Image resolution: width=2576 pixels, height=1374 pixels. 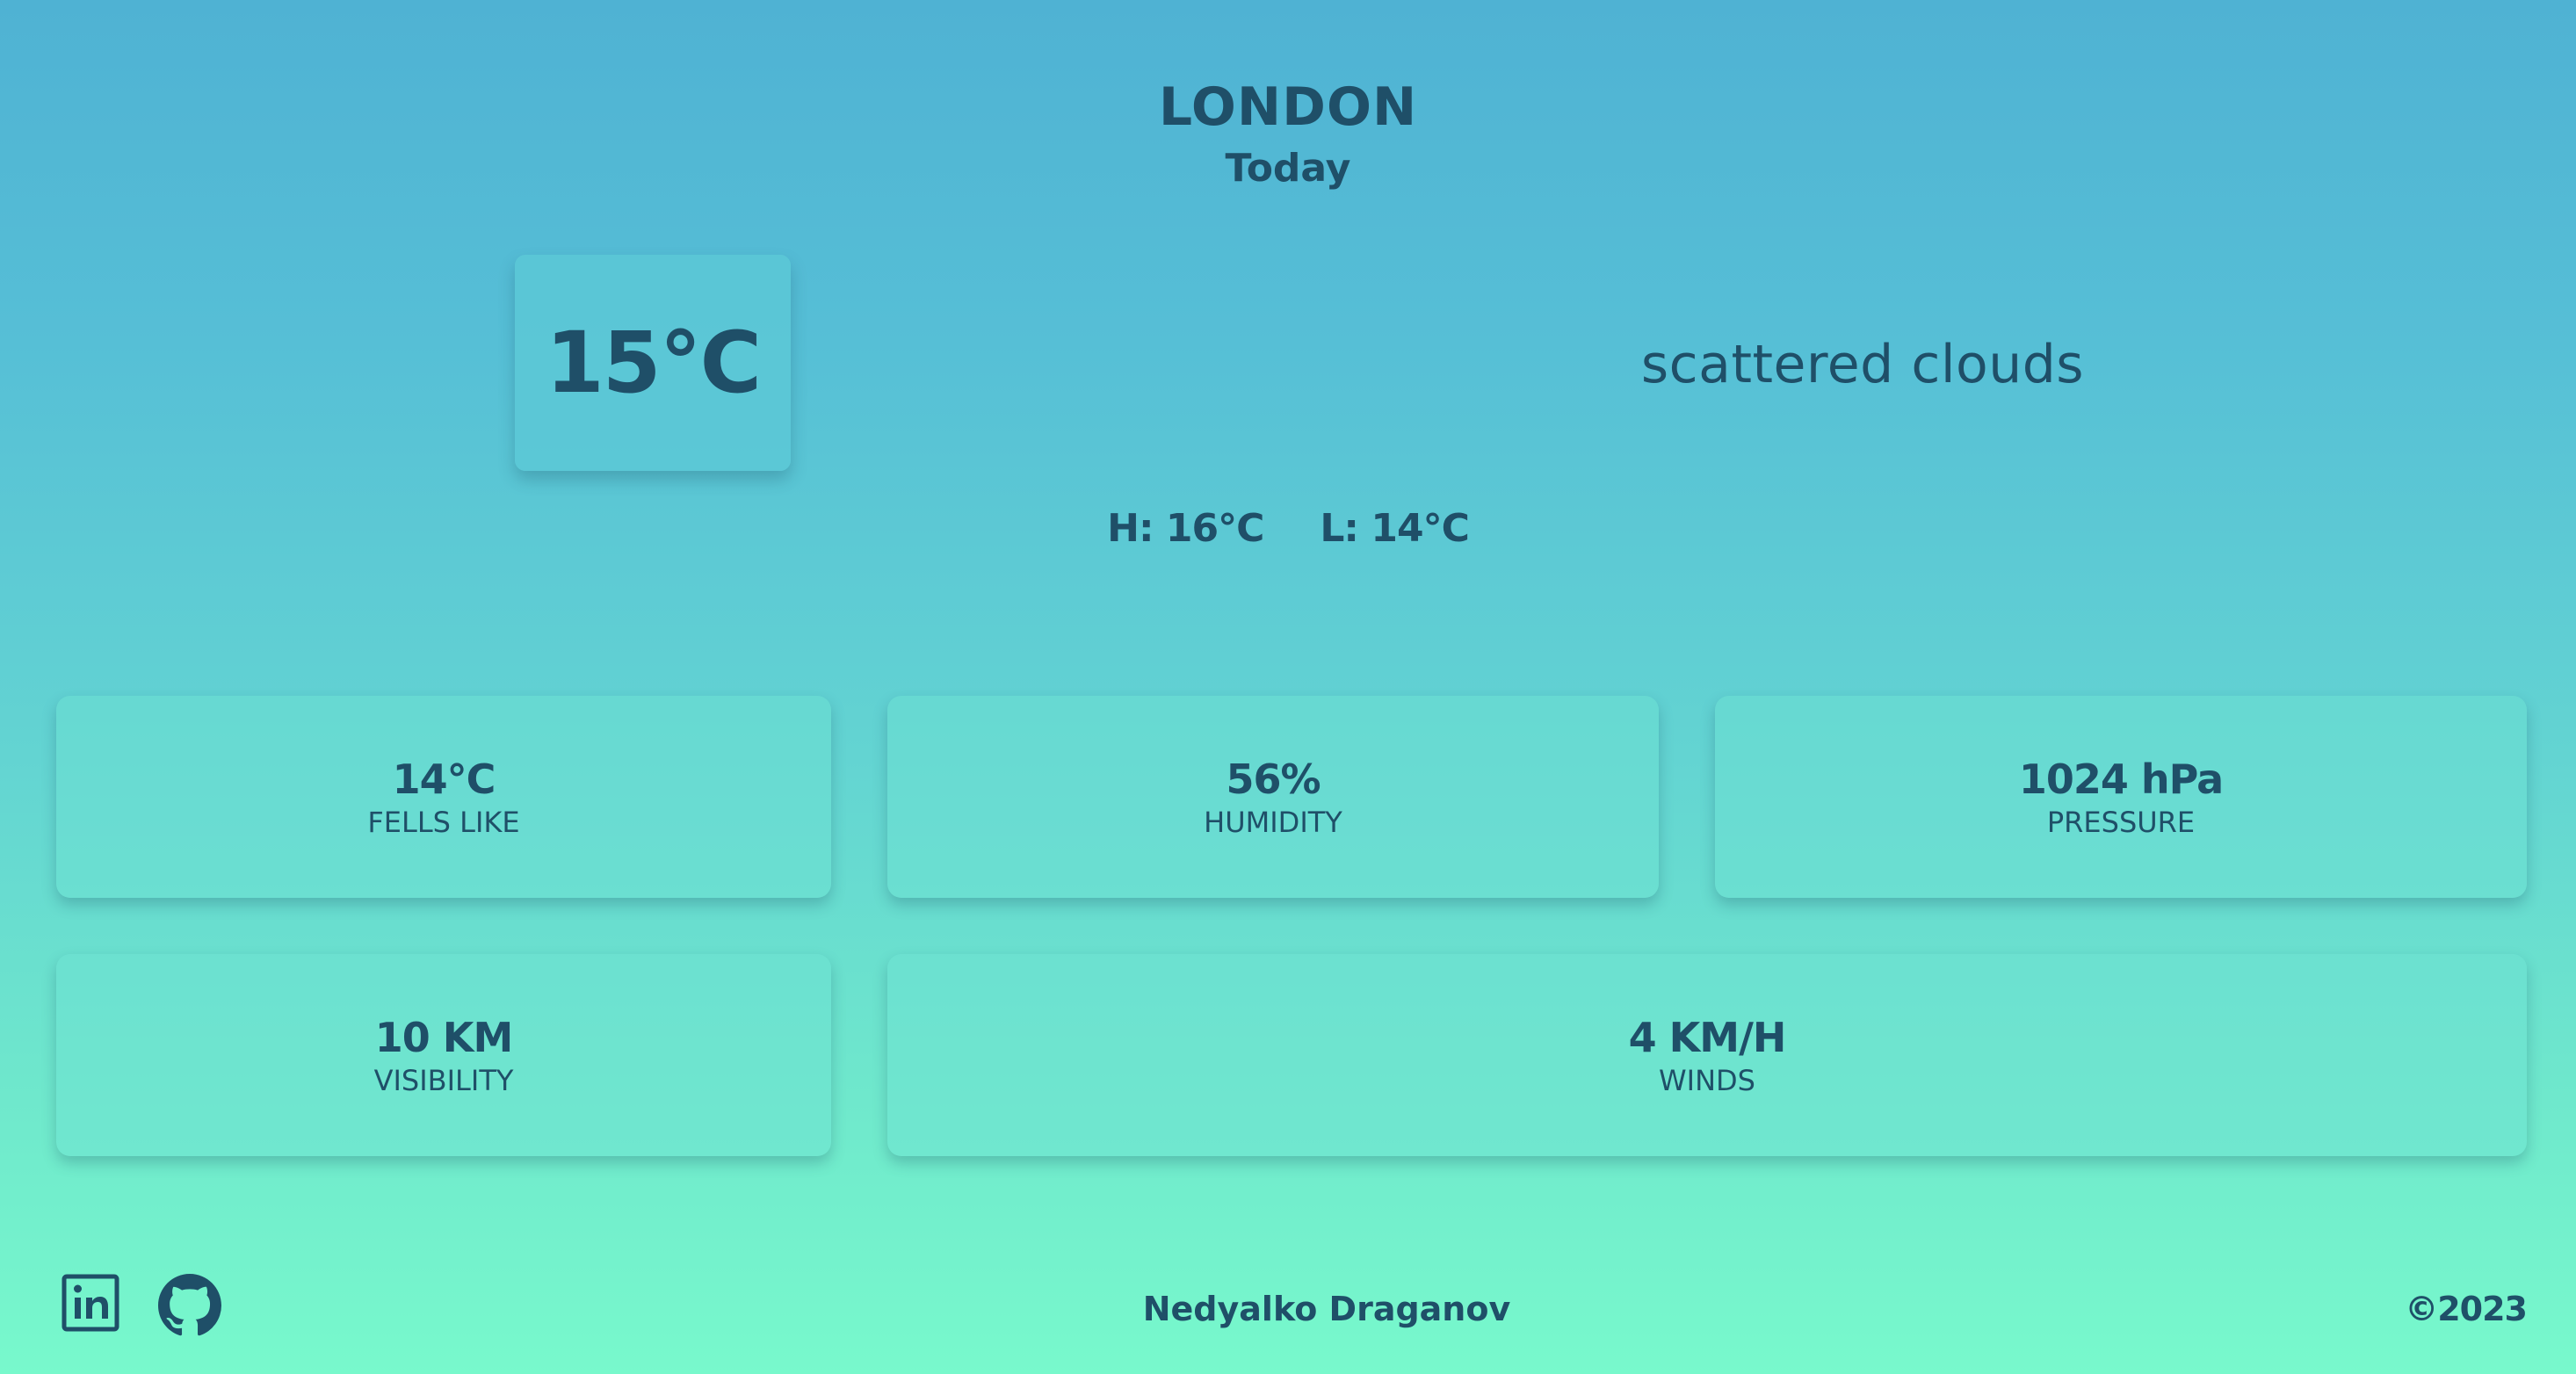 I want to click on winds-value: 4 KM/H, so click(x=1707, y=1037).